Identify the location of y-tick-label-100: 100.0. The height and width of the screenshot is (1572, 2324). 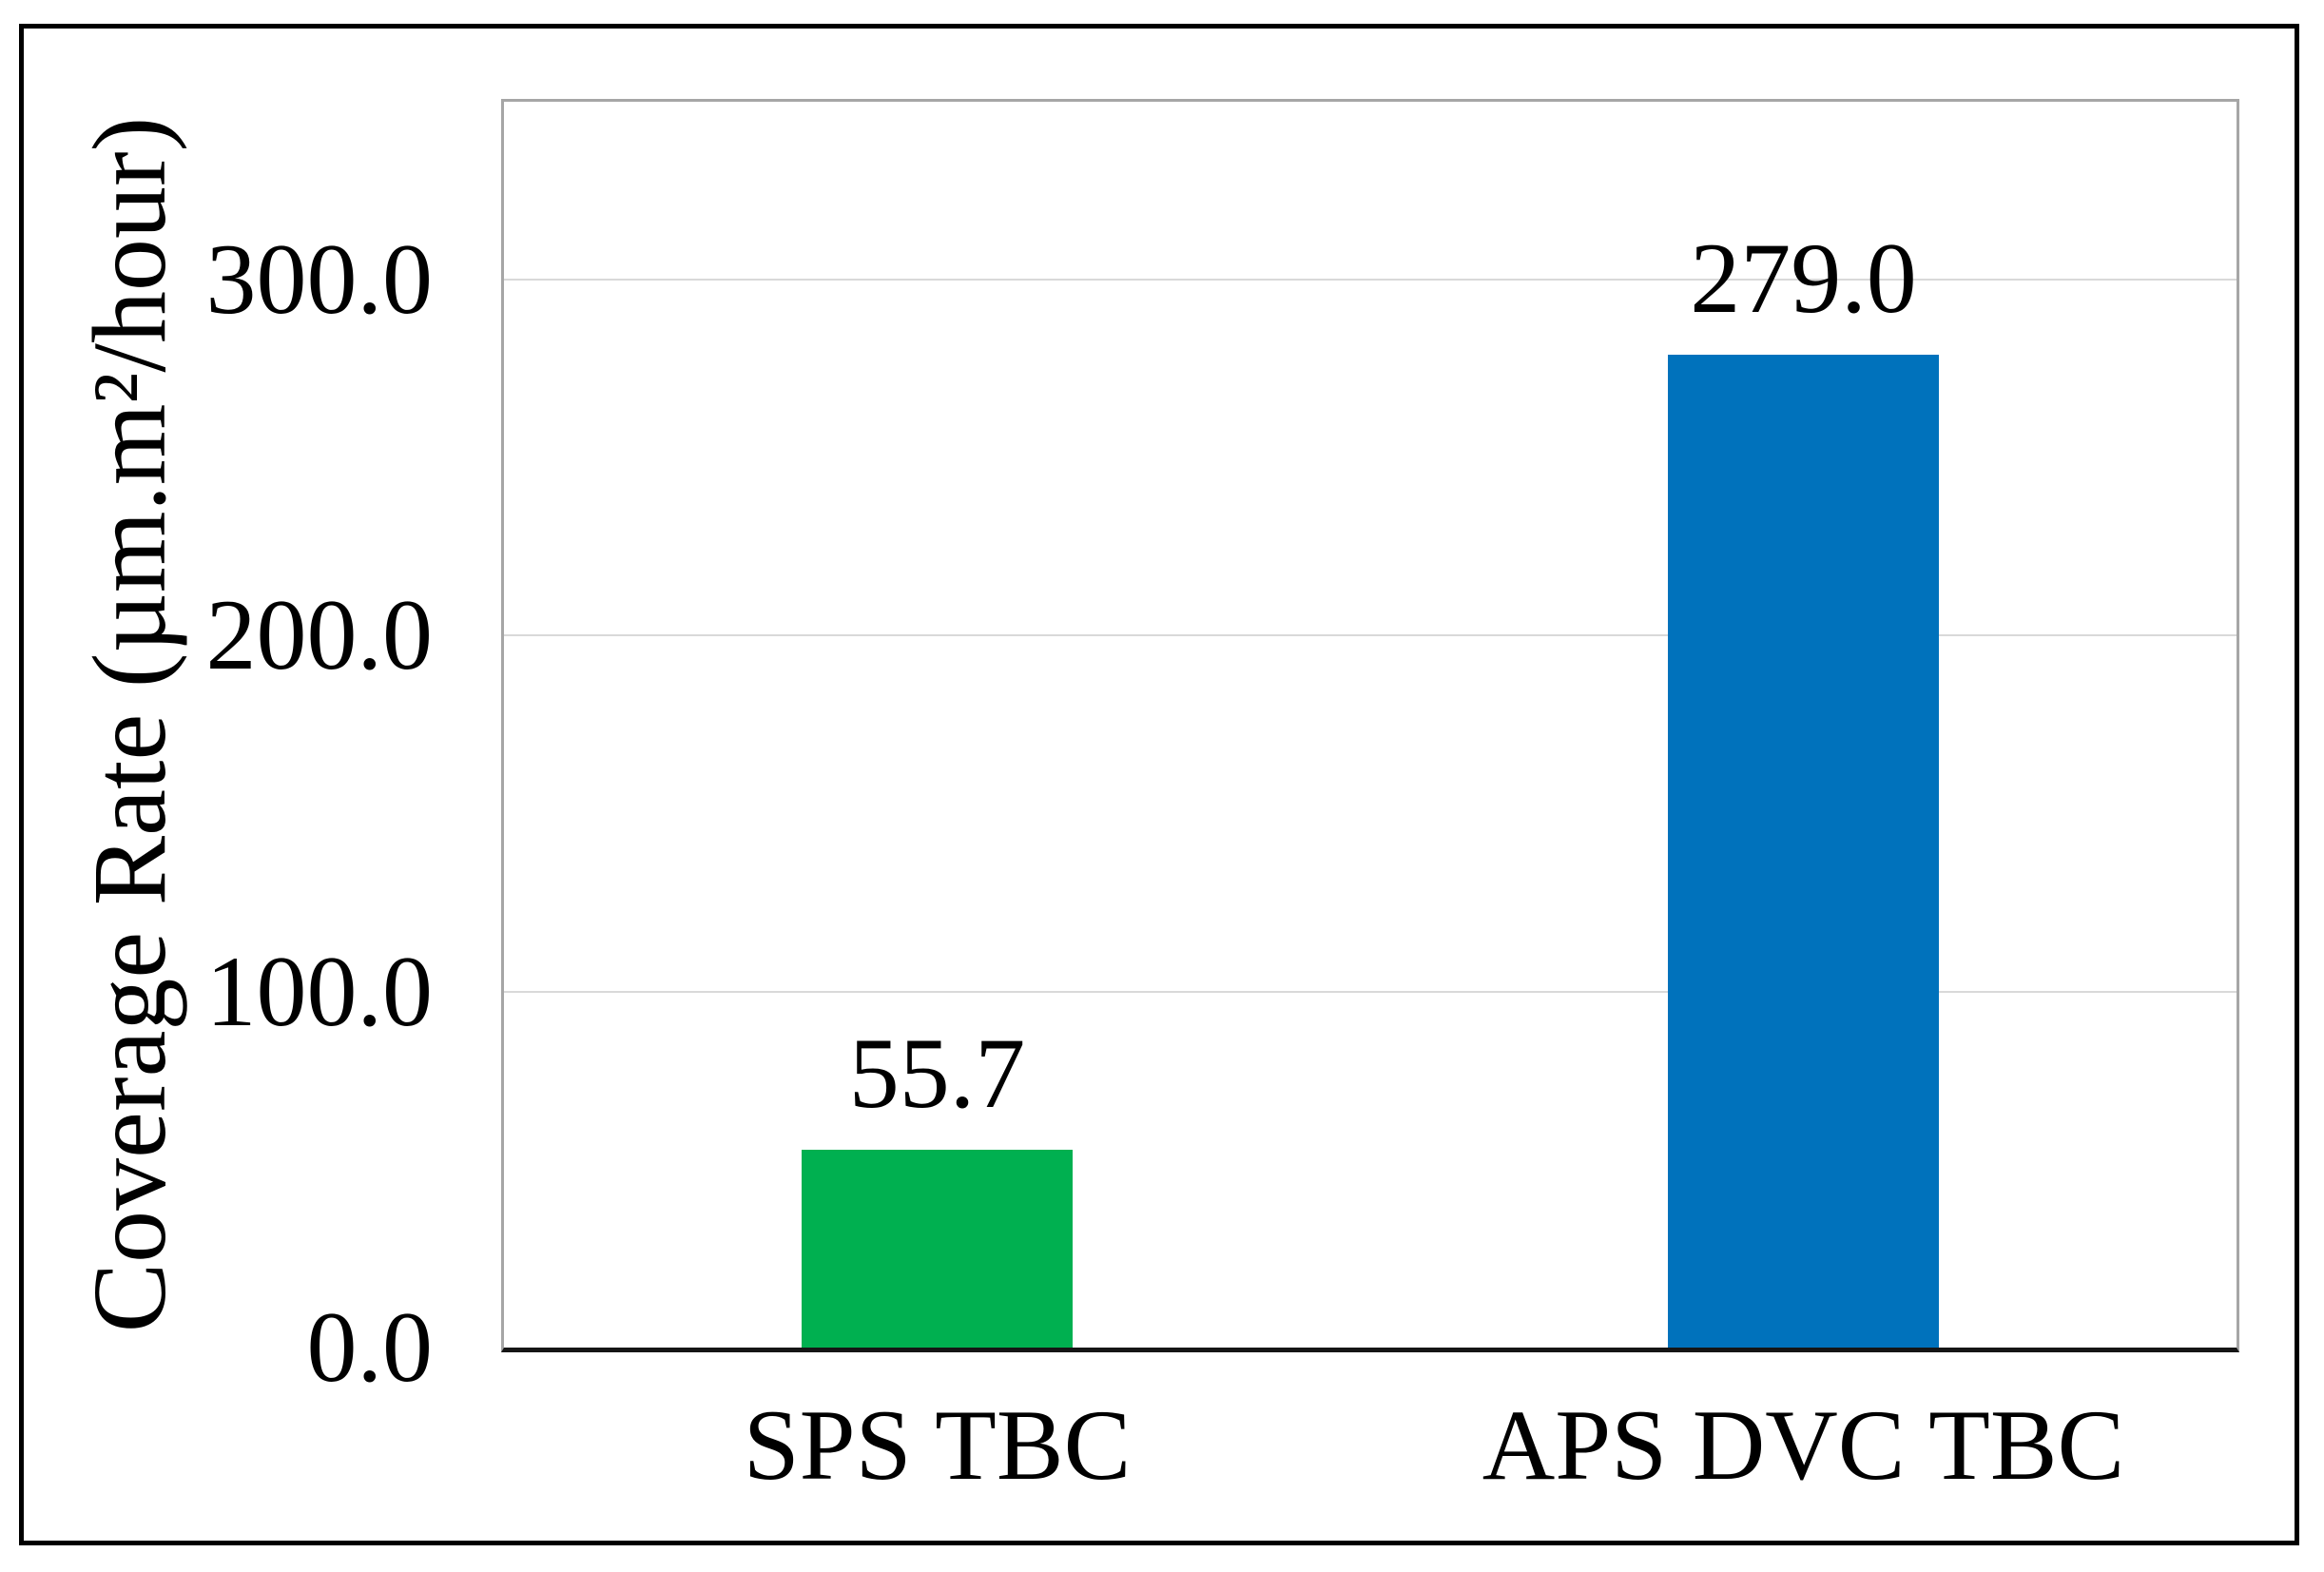
(319, 991).